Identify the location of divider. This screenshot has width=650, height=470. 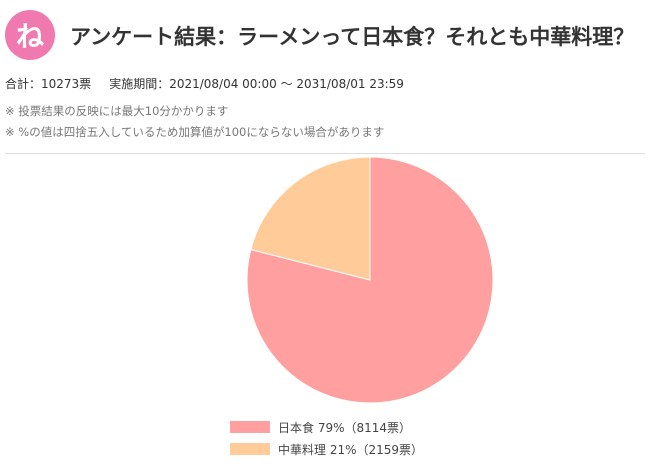
(325, 153).